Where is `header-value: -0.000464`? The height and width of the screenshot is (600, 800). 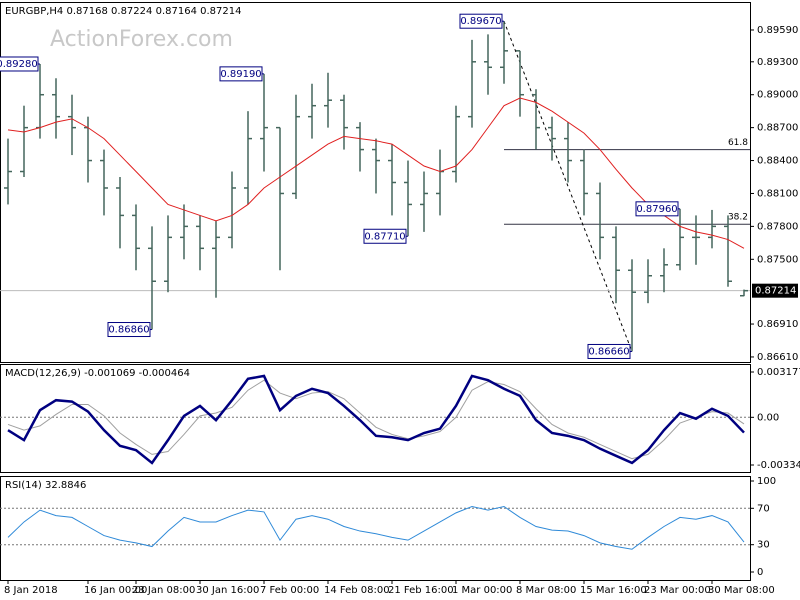 header-value: -0.000464 is located at coordinates (164, 373).